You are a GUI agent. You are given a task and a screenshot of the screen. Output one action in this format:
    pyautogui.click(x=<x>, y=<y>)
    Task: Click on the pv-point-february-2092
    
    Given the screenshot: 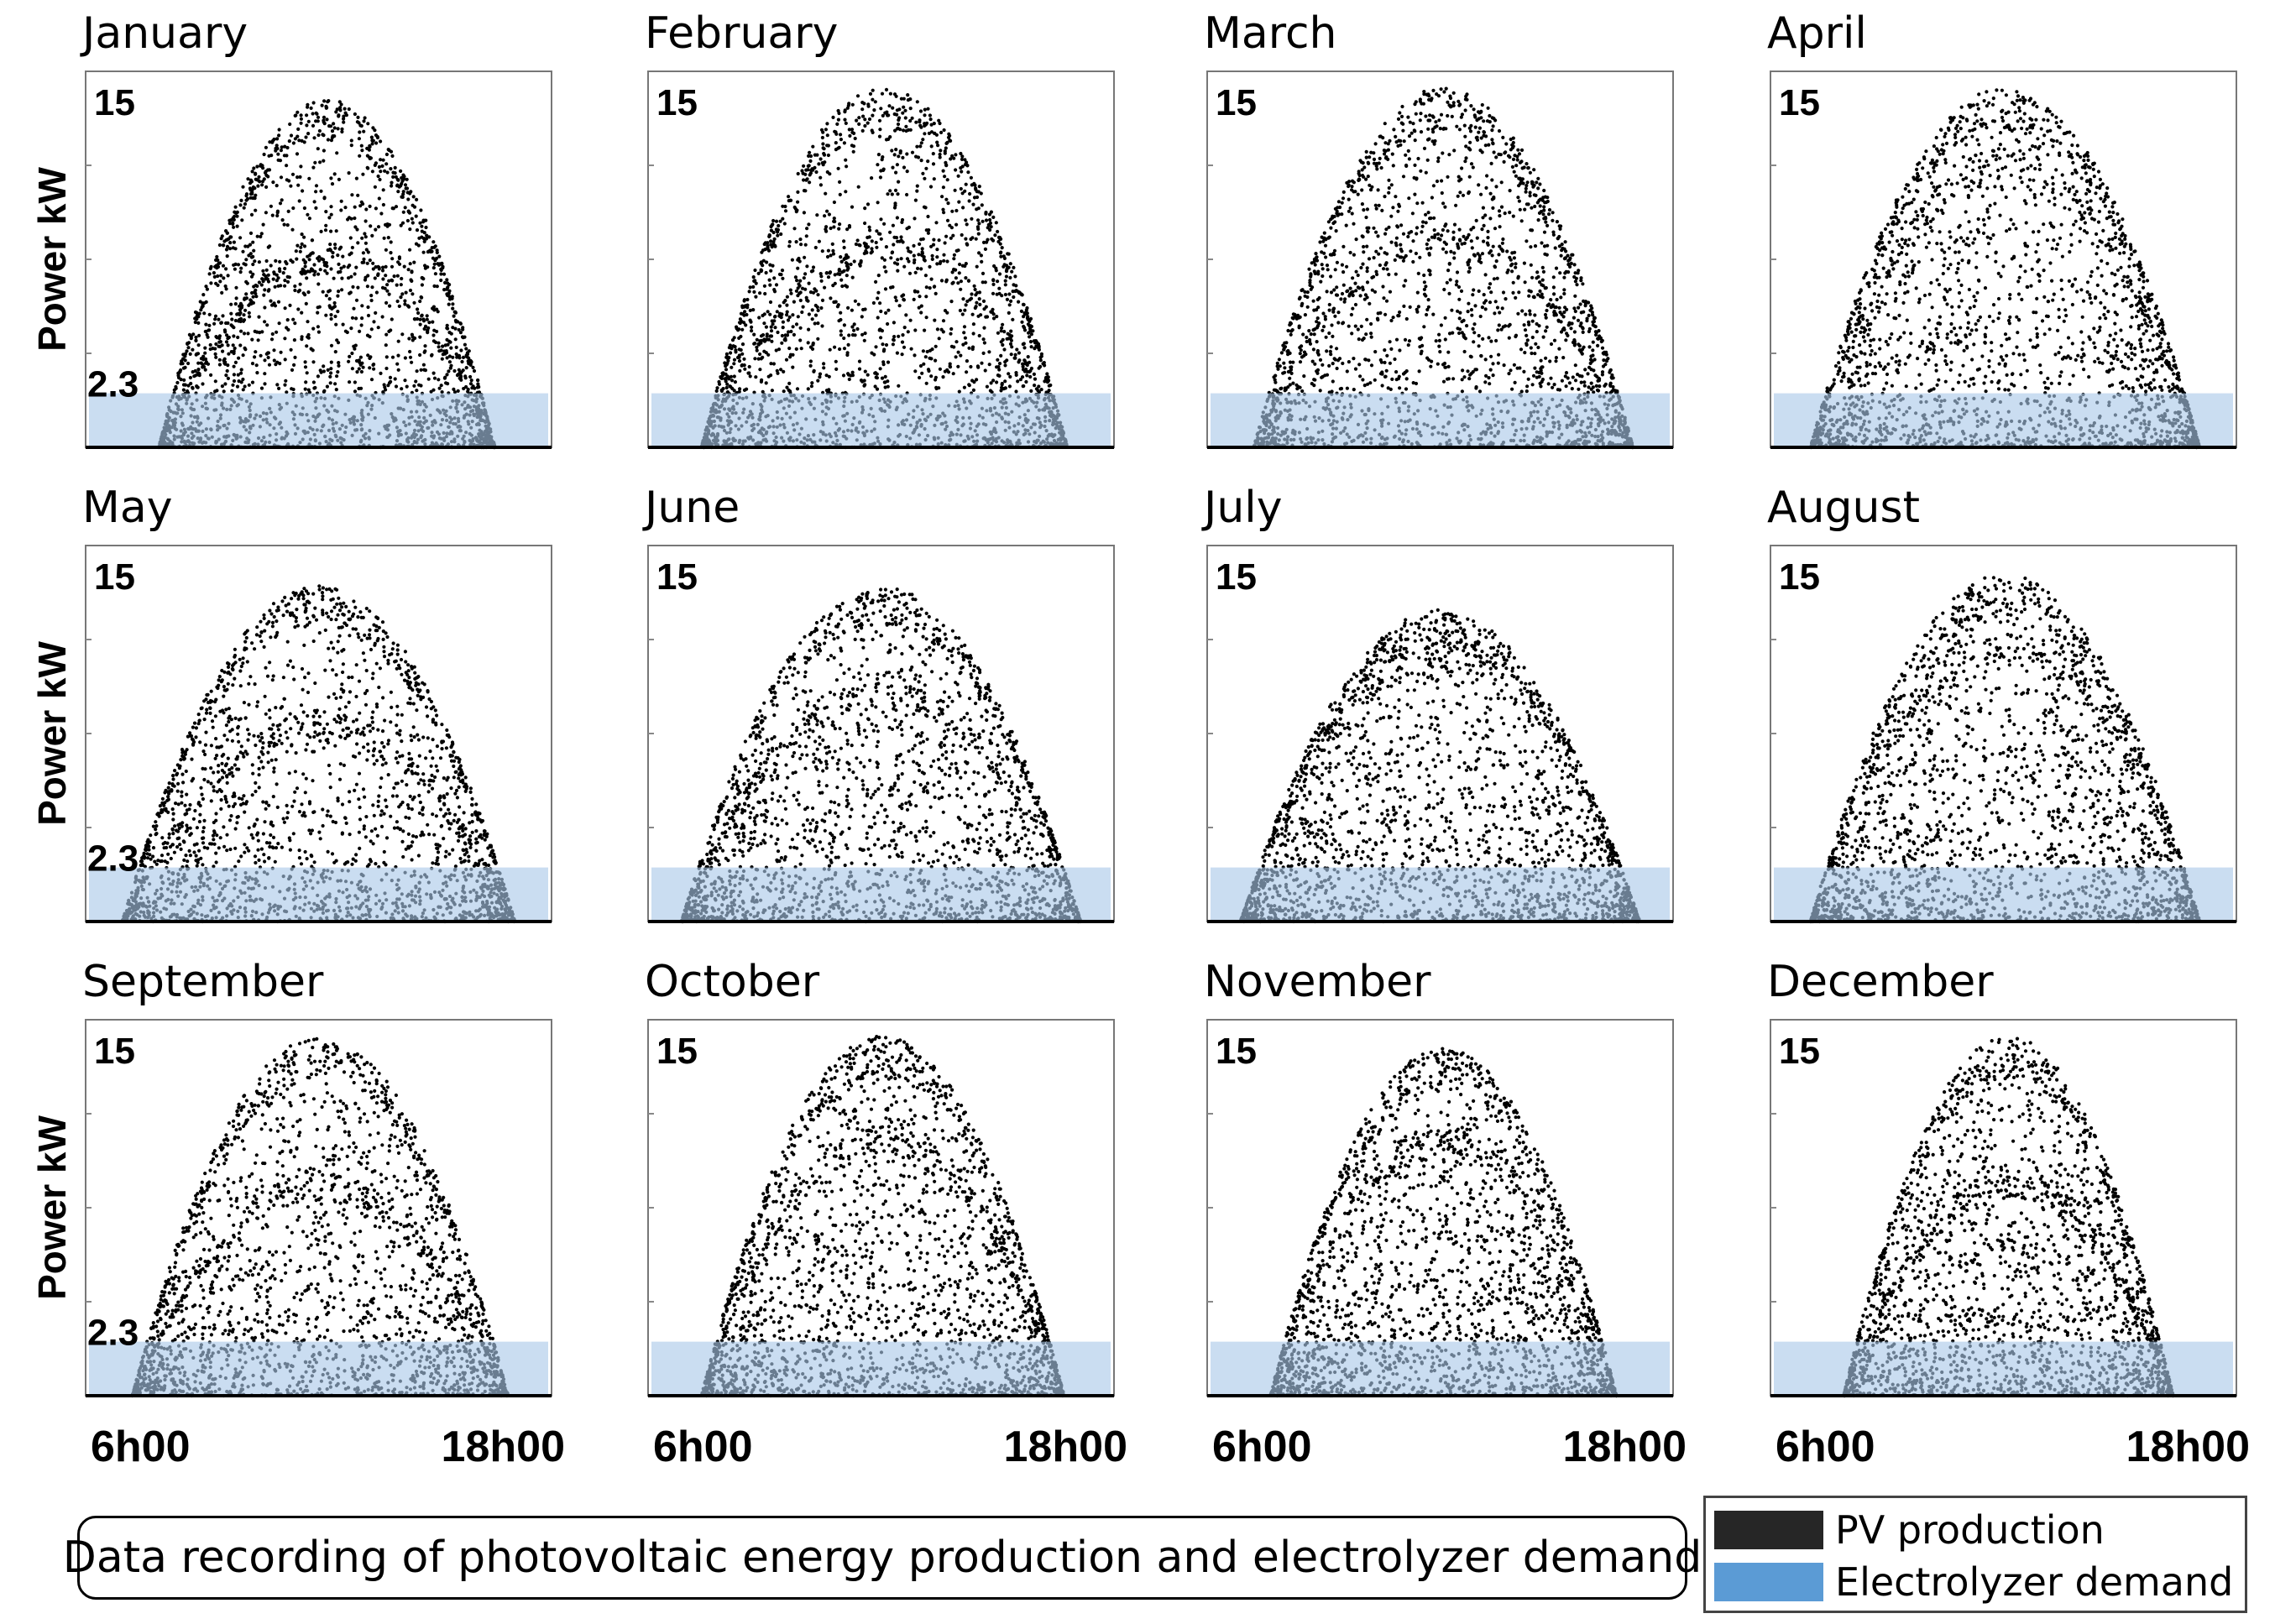 What is the action you would take?
    pyautogui.click(x=876, y=347)
    